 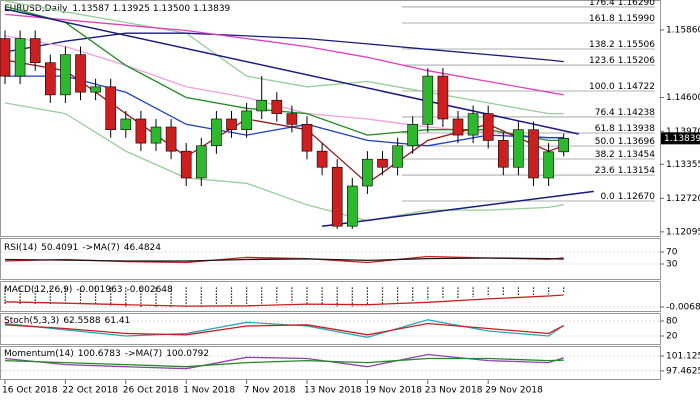 I want to click on fib-label: 176.4 1.16290, so click(x=622, y=3).